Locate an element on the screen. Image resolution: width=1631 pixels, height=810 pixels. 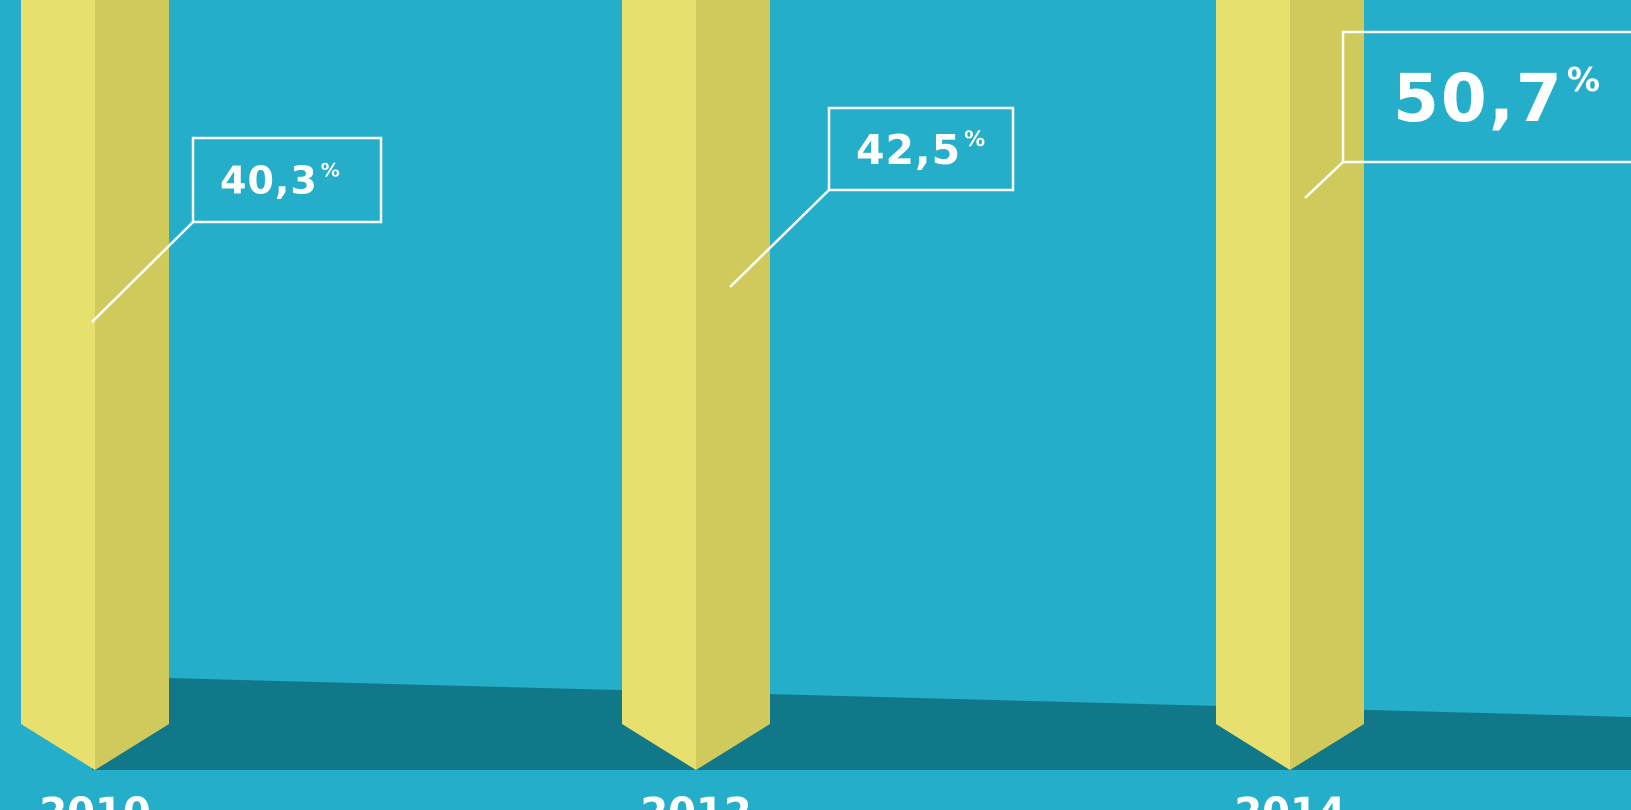
x-tick-label: 2012 is located at coordinates (695, 800).